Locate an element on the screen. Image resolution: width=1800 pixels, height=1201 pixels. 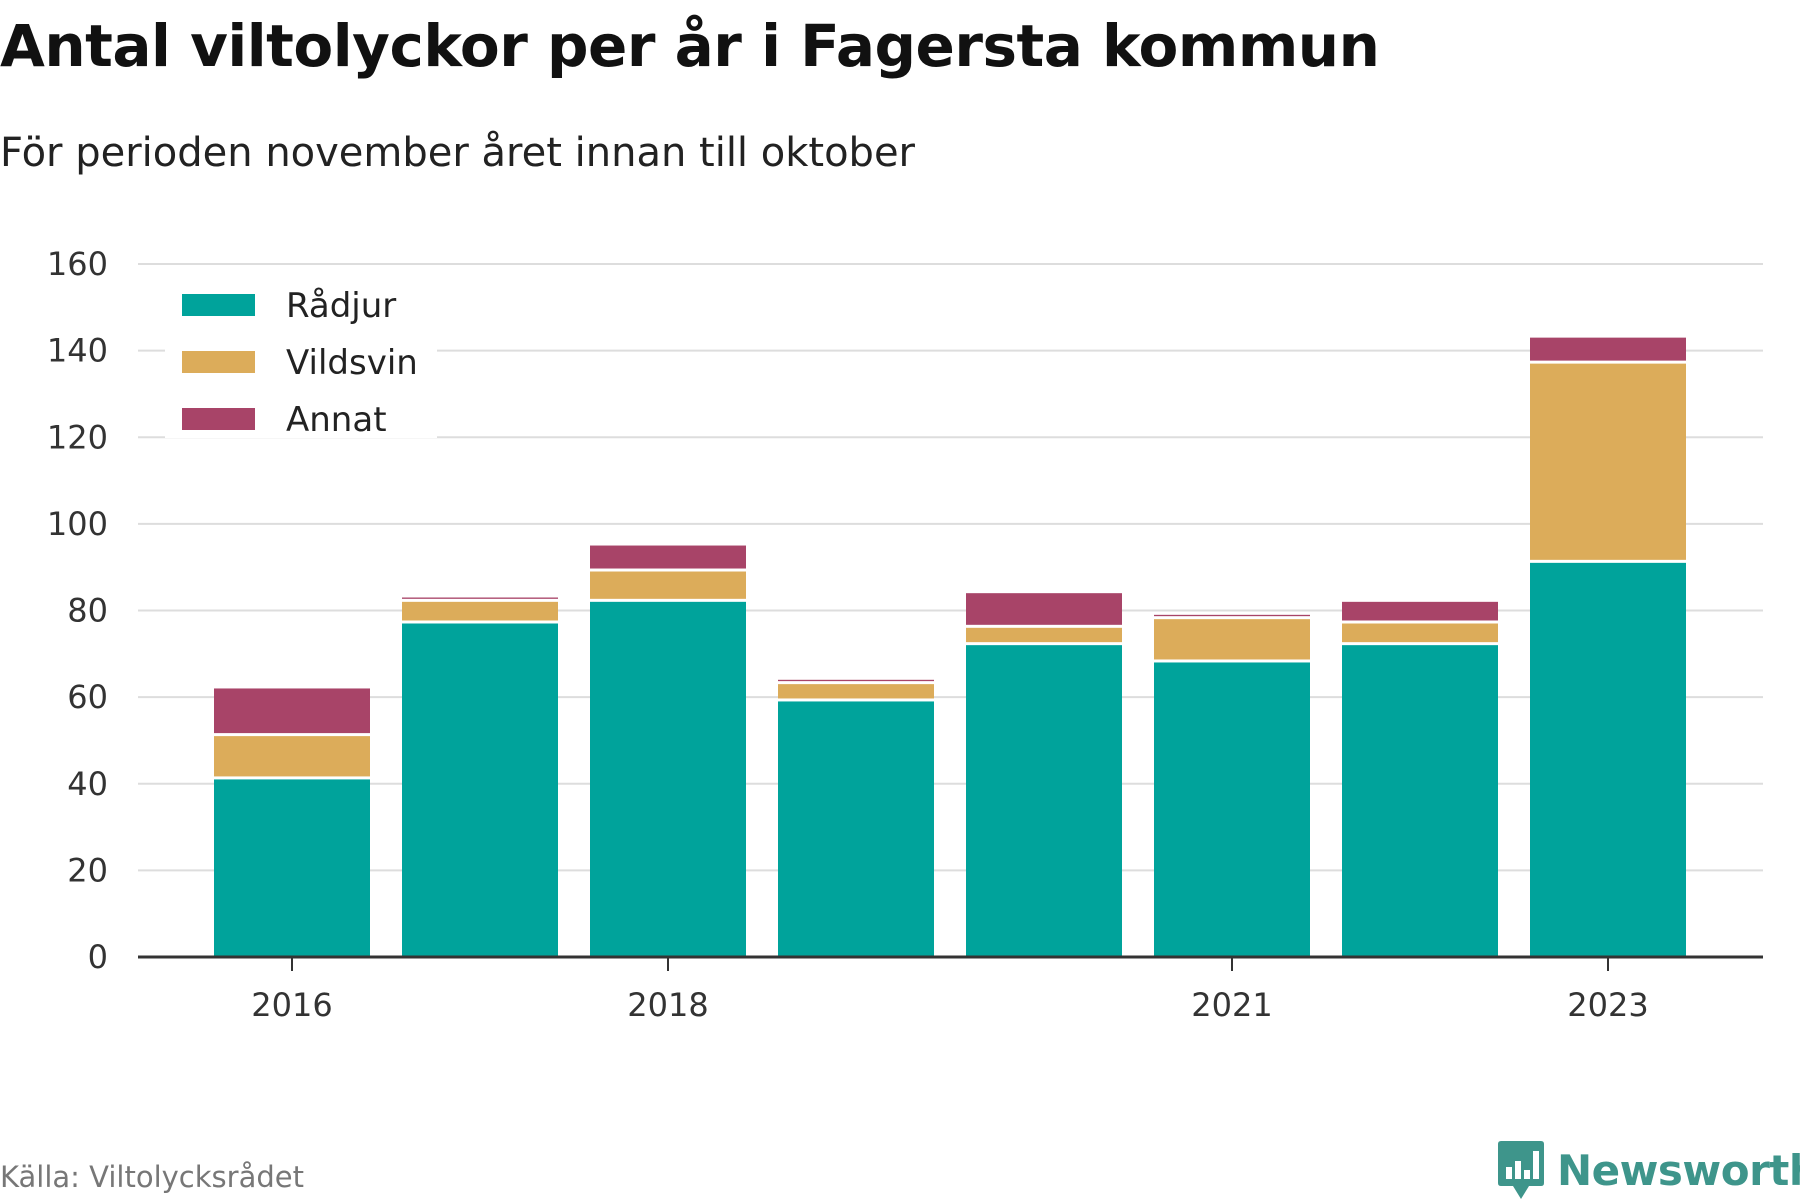
source-note: Källa: Viltolycksrådet is located at coordinates (152, 1177).